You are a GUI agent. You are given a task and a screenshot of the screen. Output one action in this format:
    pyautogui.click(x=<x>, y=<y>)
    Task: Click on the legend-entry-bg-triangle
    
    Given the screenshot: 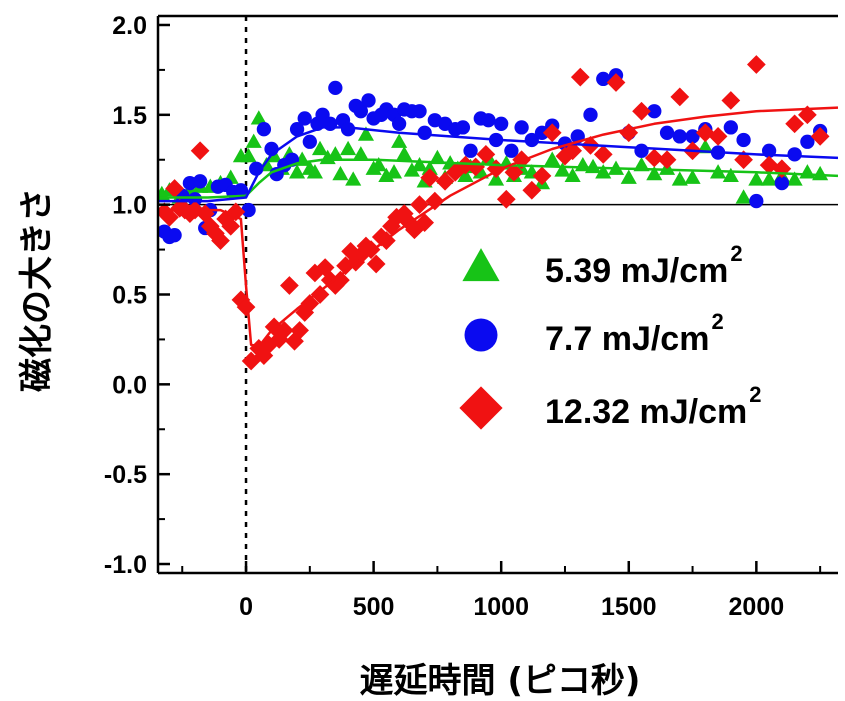 What is the action you would take?
    pyautogui.click(x=648, y=267)
    